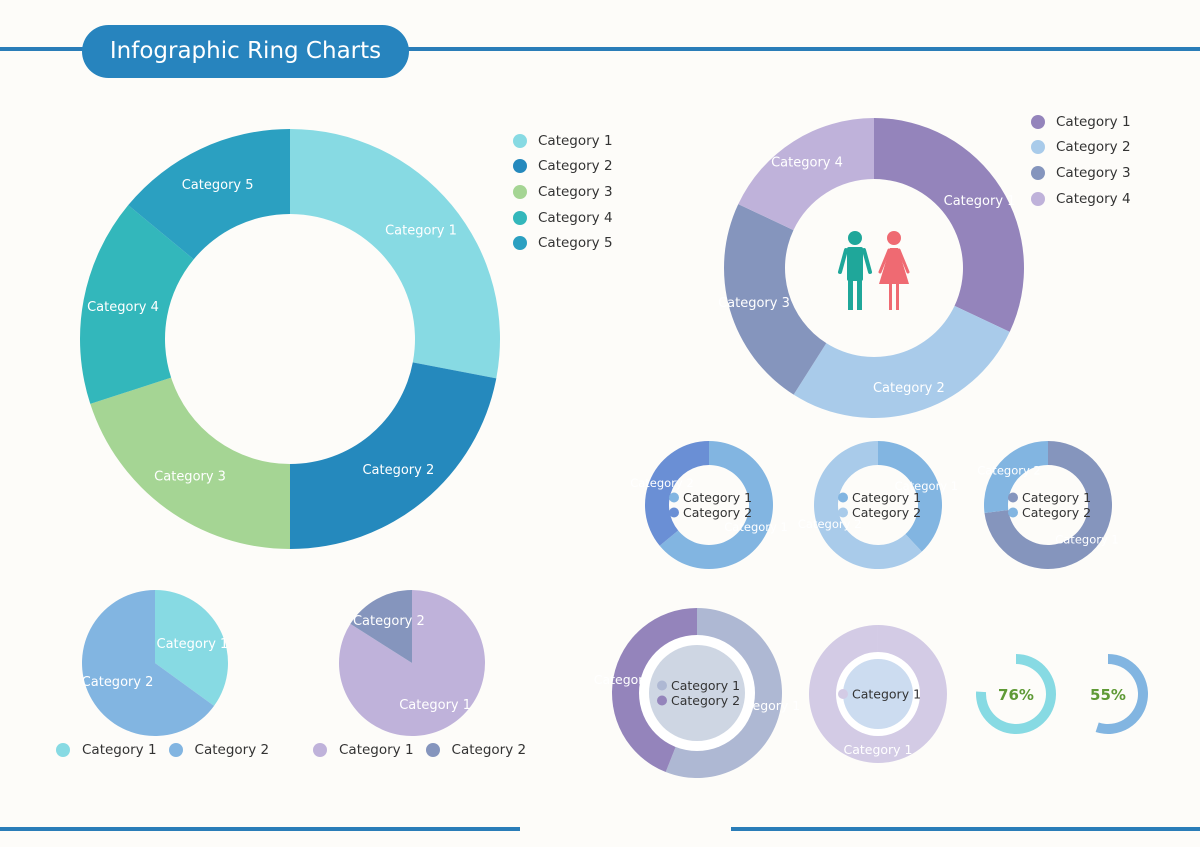 This screenshot has height=847, width=1200. I want to click on small-donut-1-legend-label-1: Category 1, so click(717, 497).